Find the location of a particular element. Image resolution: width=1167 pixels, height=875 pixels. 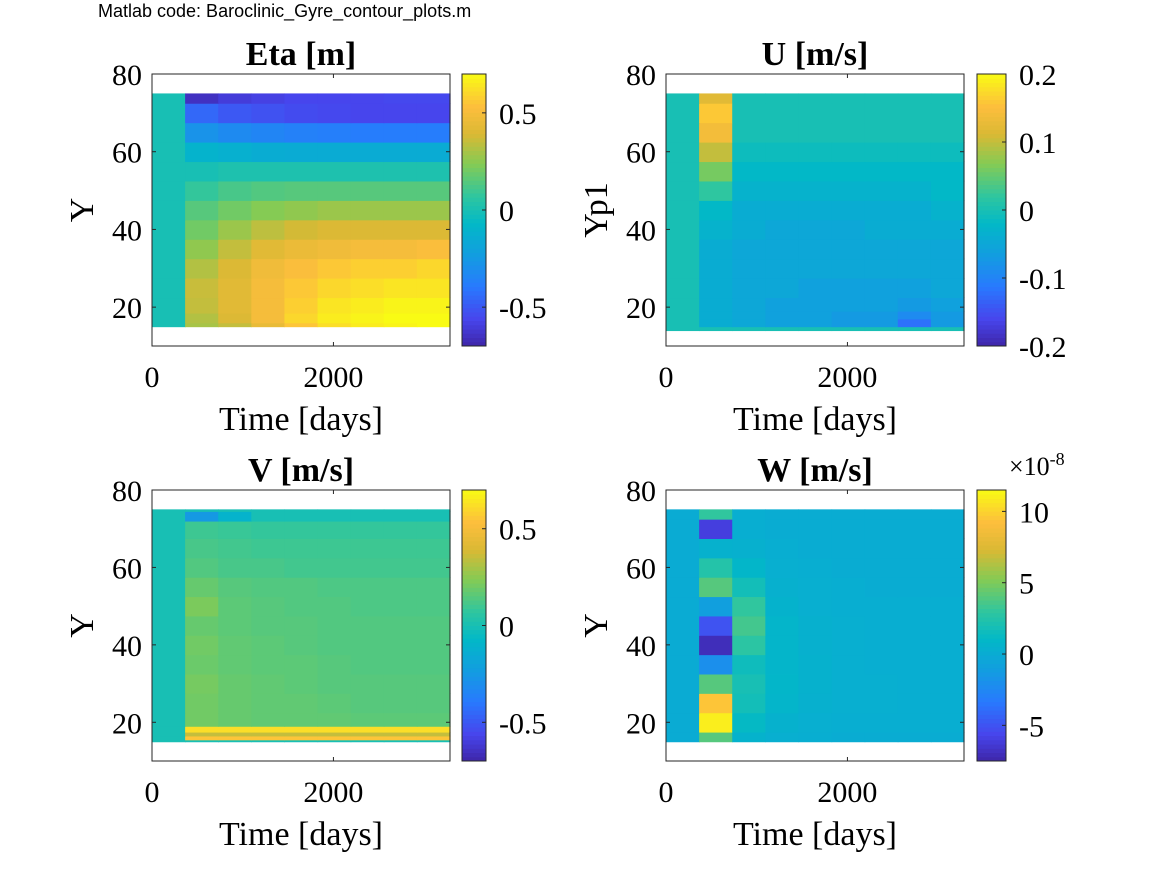

heatmap-cells is located at coordinates (815, 212).